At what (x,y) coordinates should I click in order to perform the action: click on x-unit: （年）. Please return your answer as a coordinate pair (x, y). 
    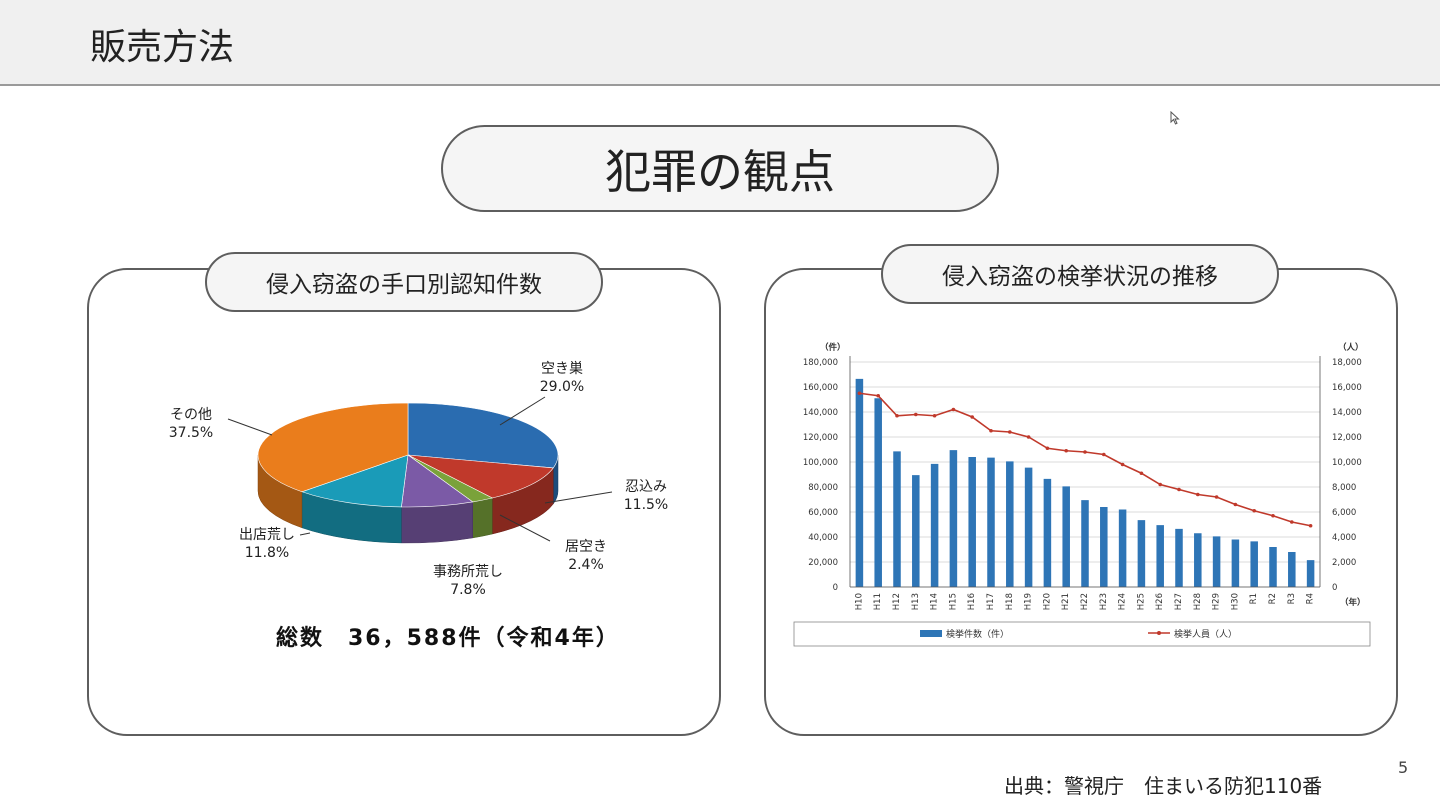
    Looking at the image, I should click on (1353, 602).